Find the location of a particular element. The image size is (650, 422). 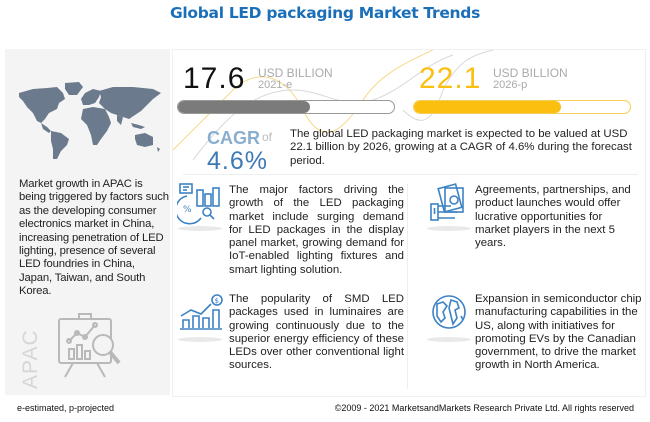

stat-current: 17.6 is located at coordinates (214, 79).